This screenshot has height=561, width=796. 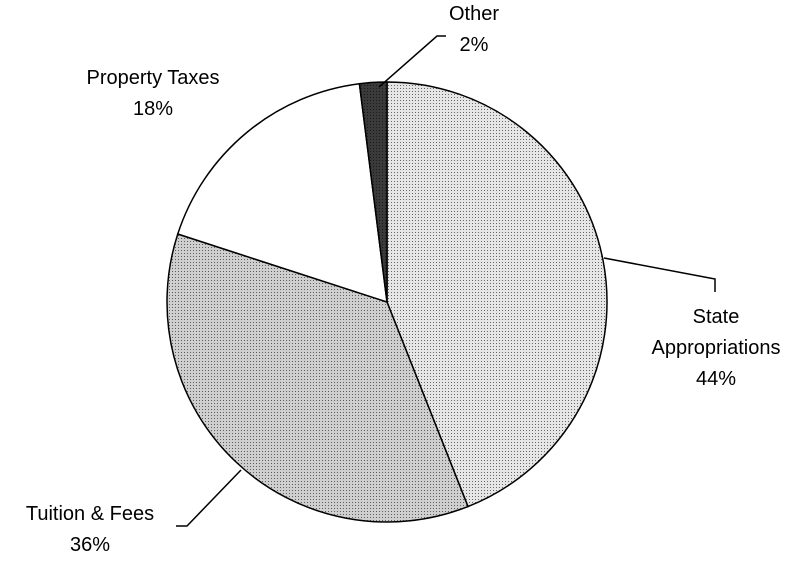 I want to click on value-label: 2%, so click(x=474, y=45).